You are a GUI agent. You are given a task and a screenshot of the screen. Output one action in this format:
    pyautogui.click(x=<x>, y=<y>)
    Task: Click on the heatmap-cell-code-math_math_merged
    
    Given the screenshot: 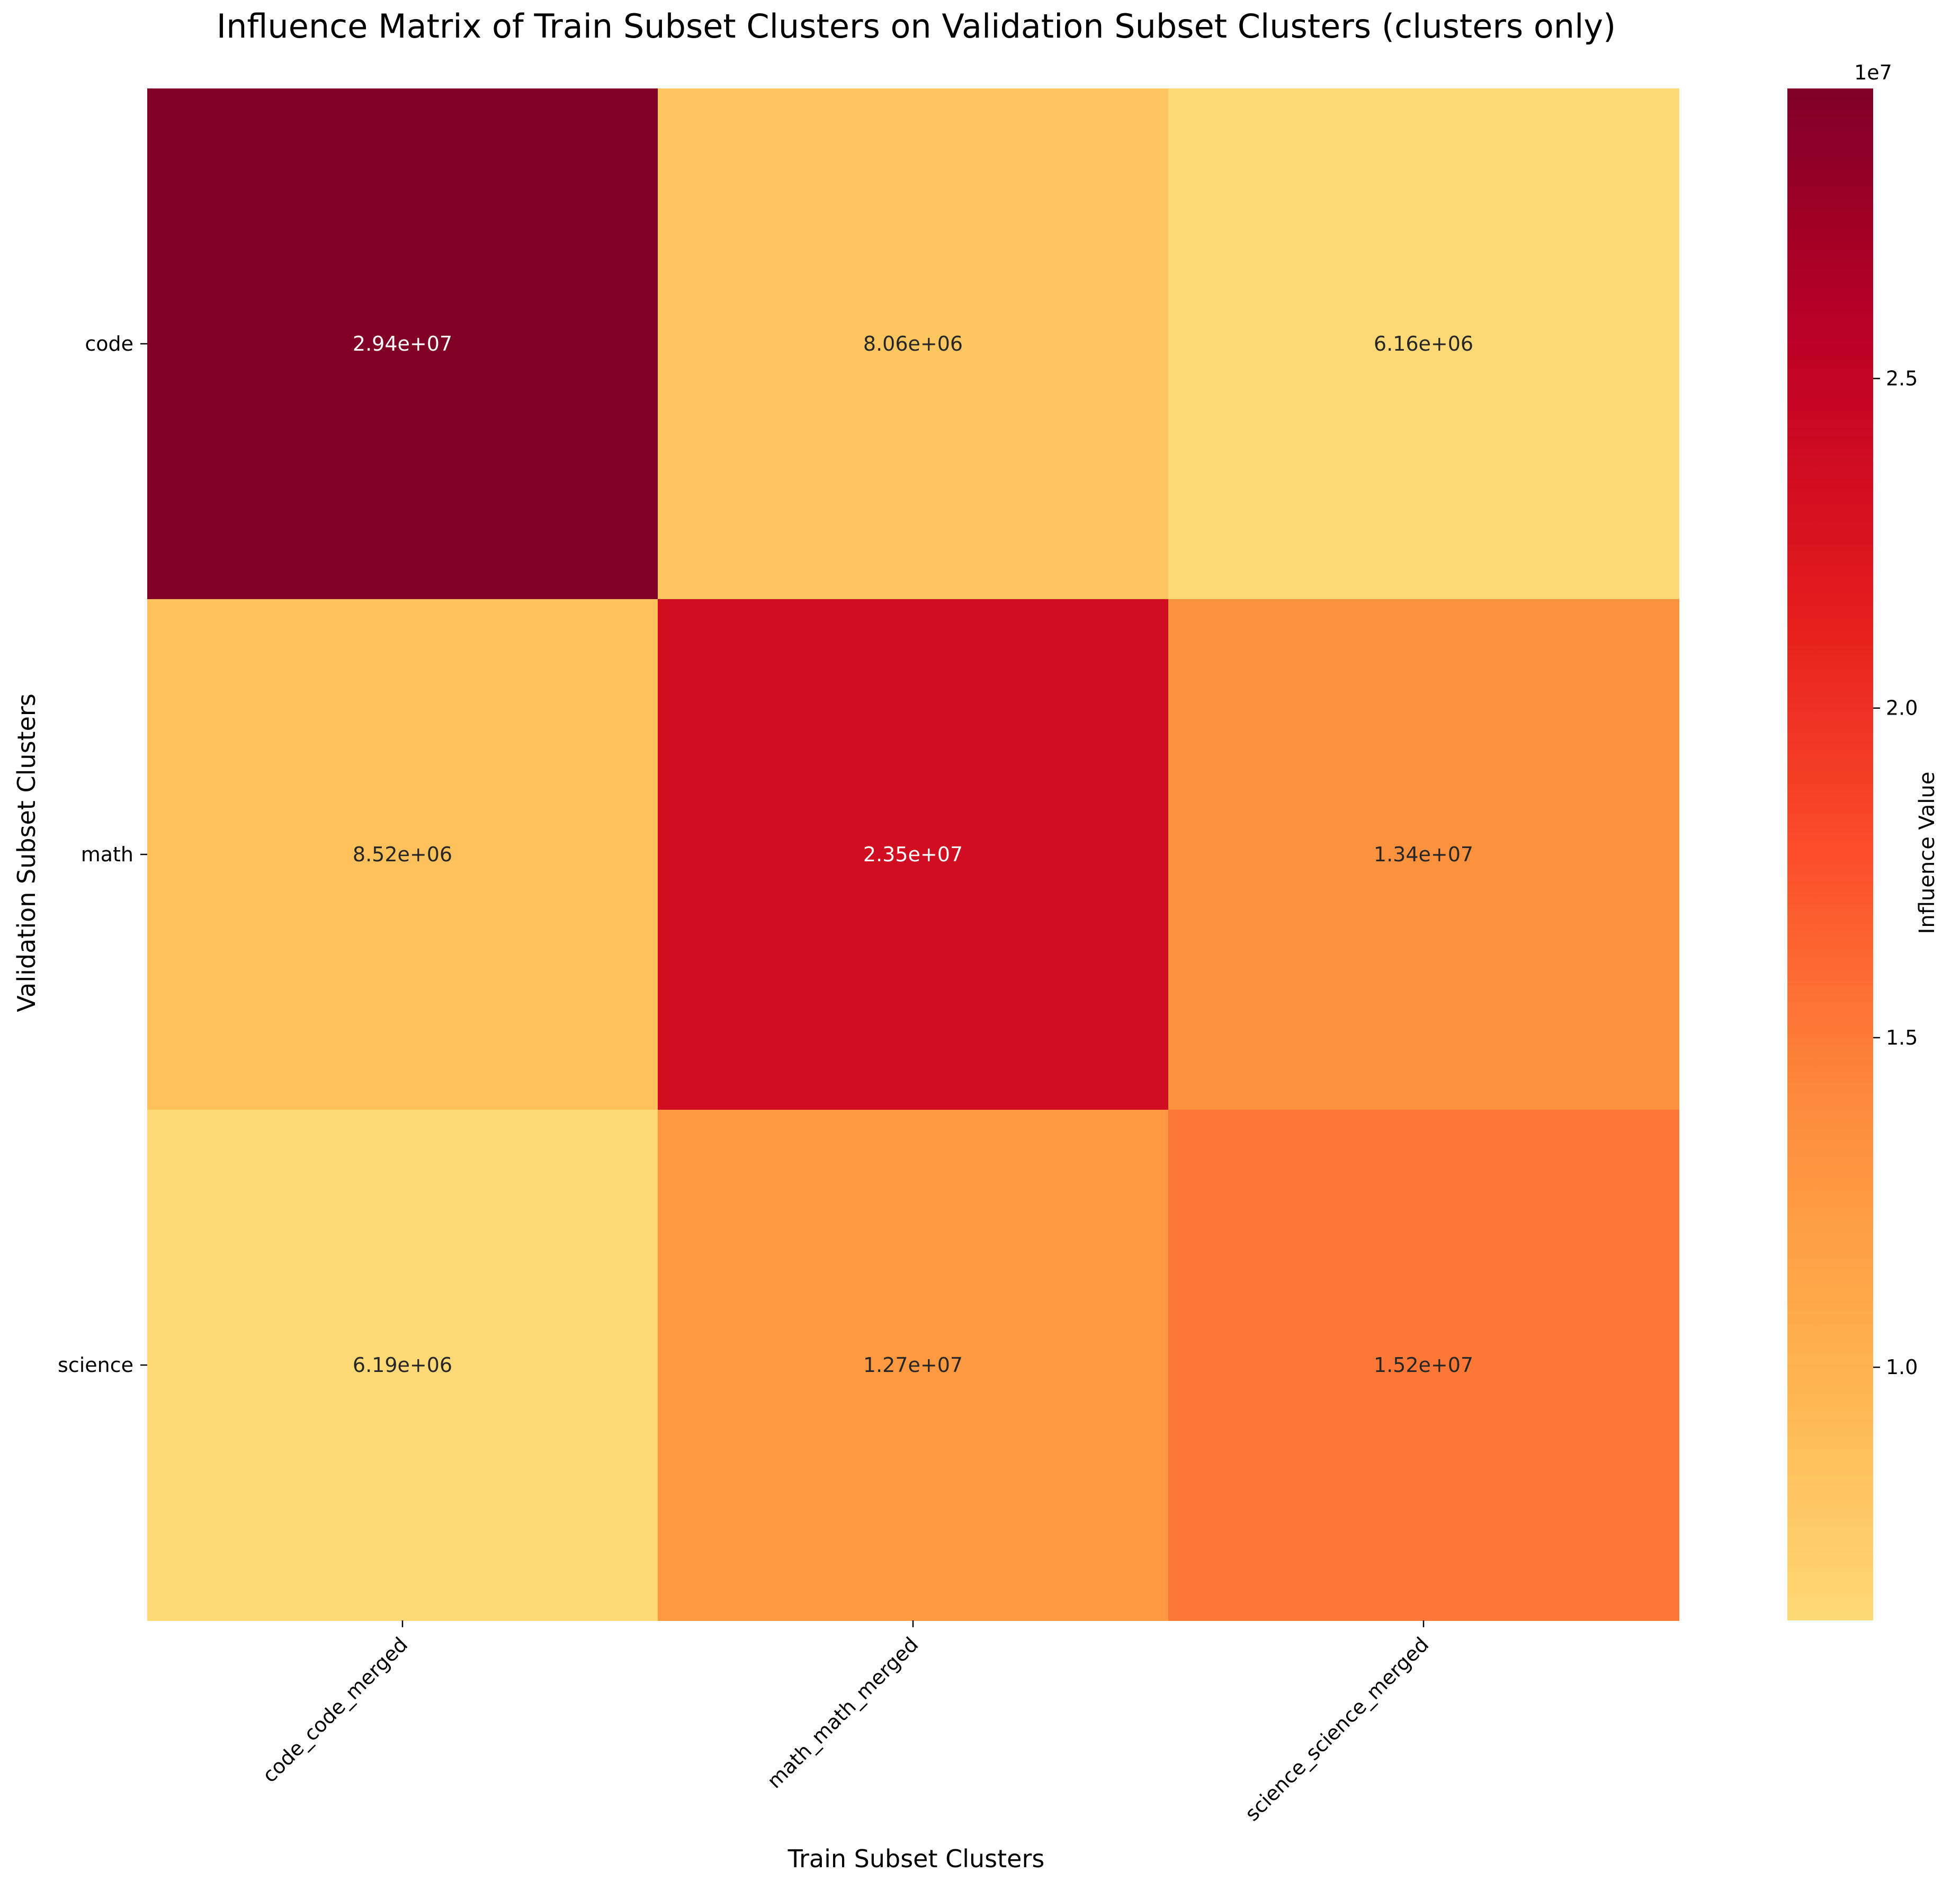 What is the action you would take?
    pyautogui.click(x=913, y=344)
    